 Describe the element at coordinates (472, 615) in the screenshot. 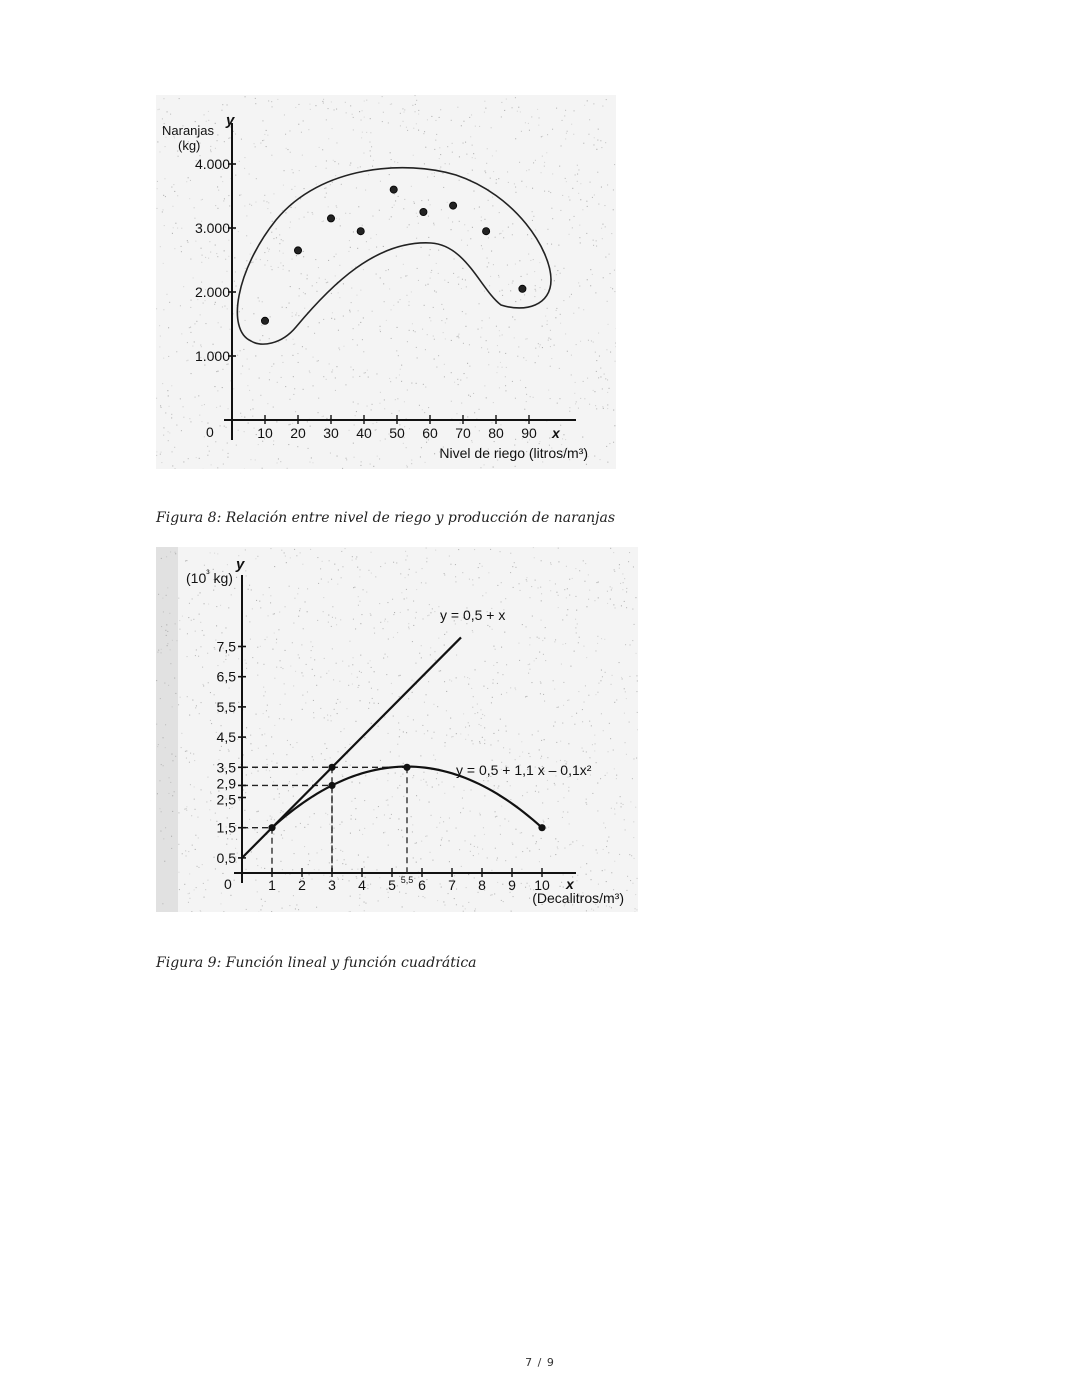

I see `series-linear-label: y = 0,5 + x` at that location.